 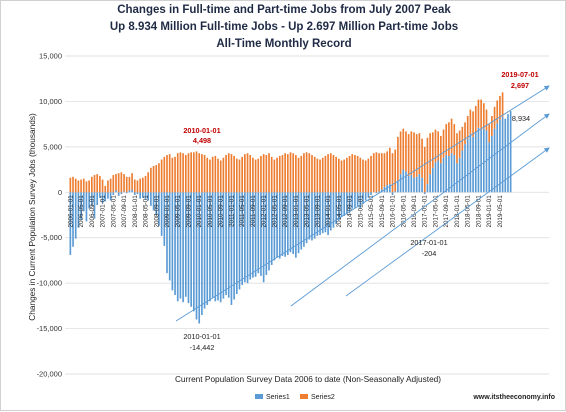 What do you see at coordinates (70, 211) in the screenshot?
I see `x-tick-label: 2006-01-01` at bounding box center [70, 211].